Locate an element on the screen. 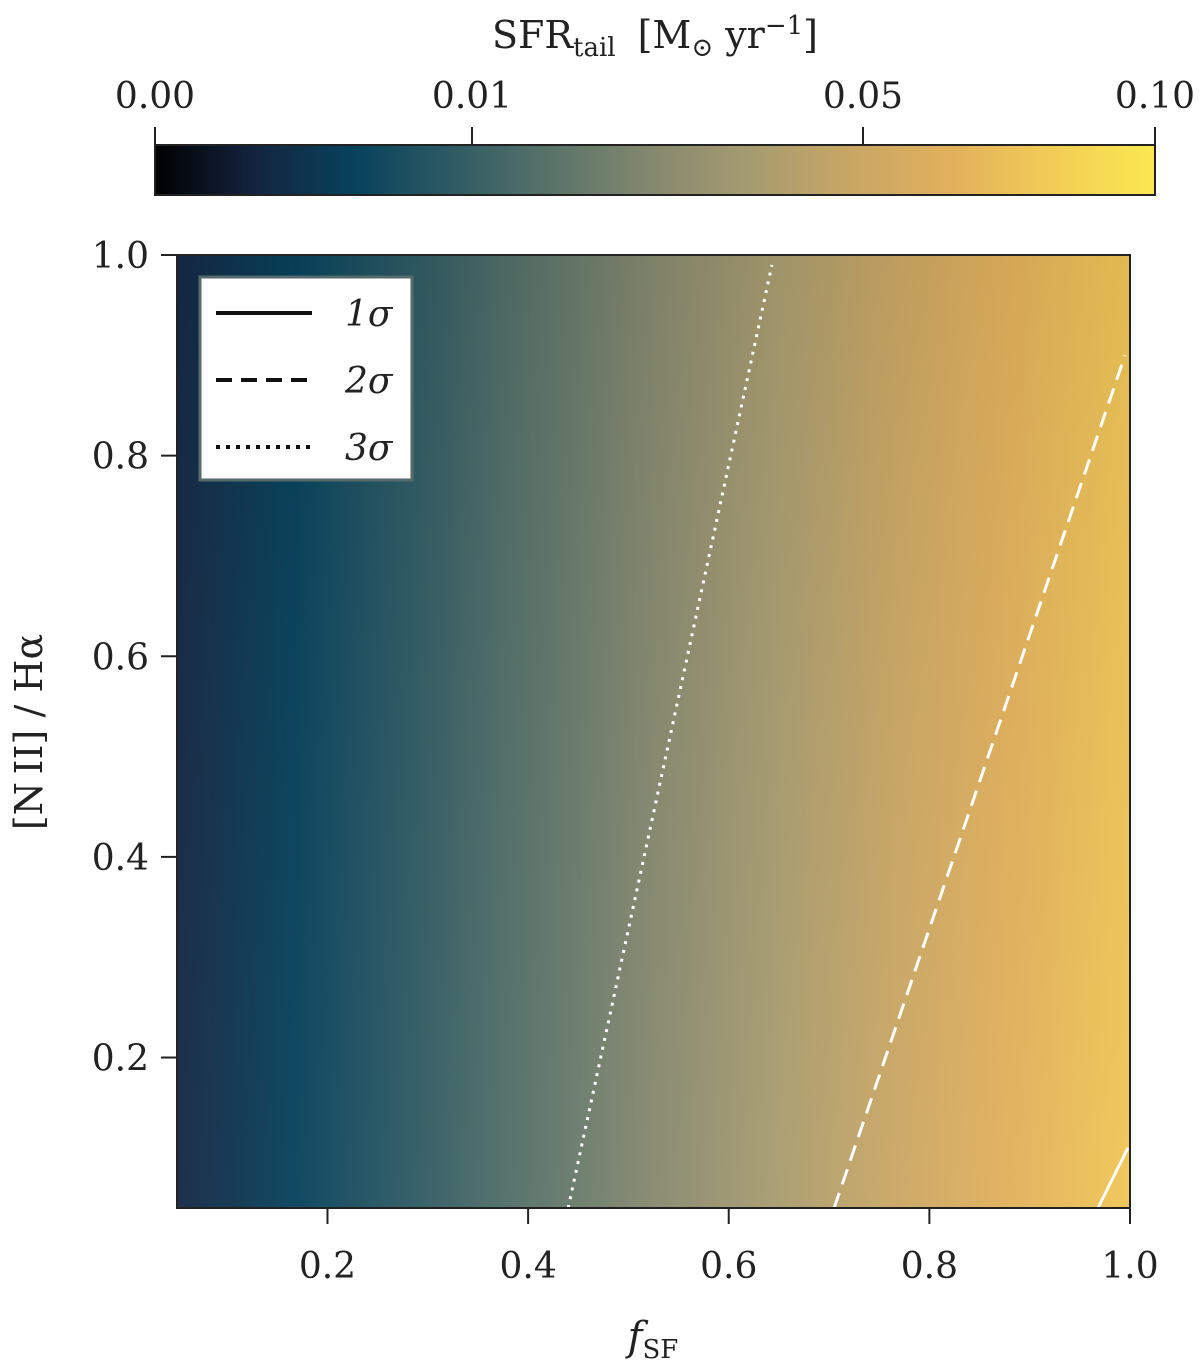 The width and height of the screenshot is (1200, 1362). legend-entries: 1σ 2σ 3σ is located at coordinates (305, 381).